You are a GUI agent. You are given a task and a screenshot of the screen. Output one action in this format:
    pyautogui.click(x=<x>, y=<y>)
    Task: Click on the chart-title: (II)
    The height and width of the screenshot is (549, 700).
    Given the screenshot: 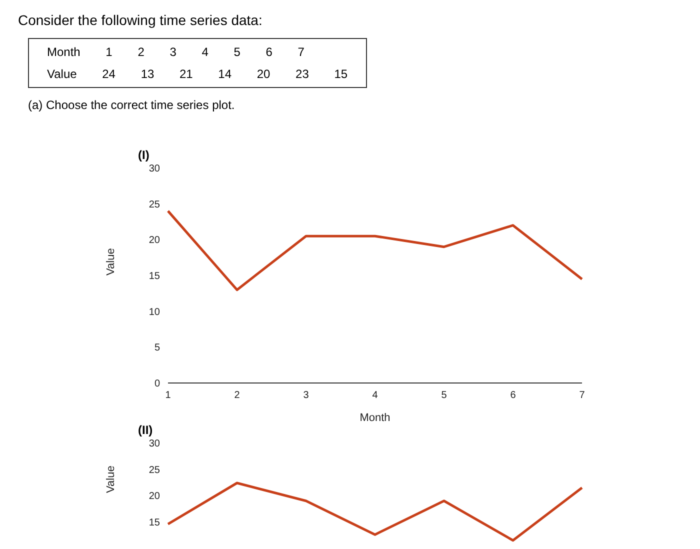 What is the action you would take?
    pyautogui.click(x=145, y=430)
    